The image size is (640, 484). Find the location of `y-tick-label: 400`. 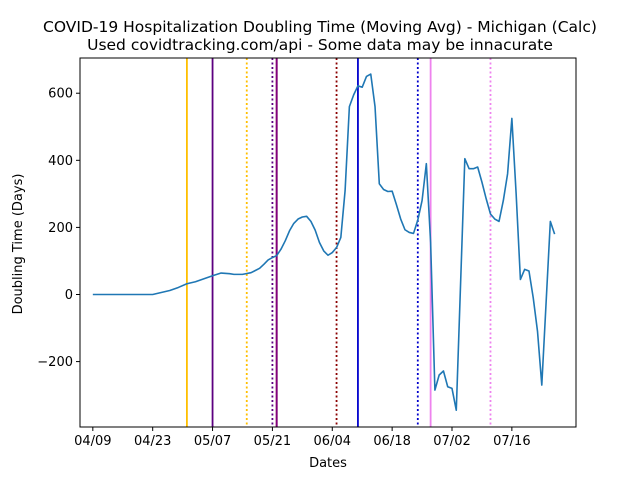

y-tick-label: 400 is located at coordinates (60, 161).